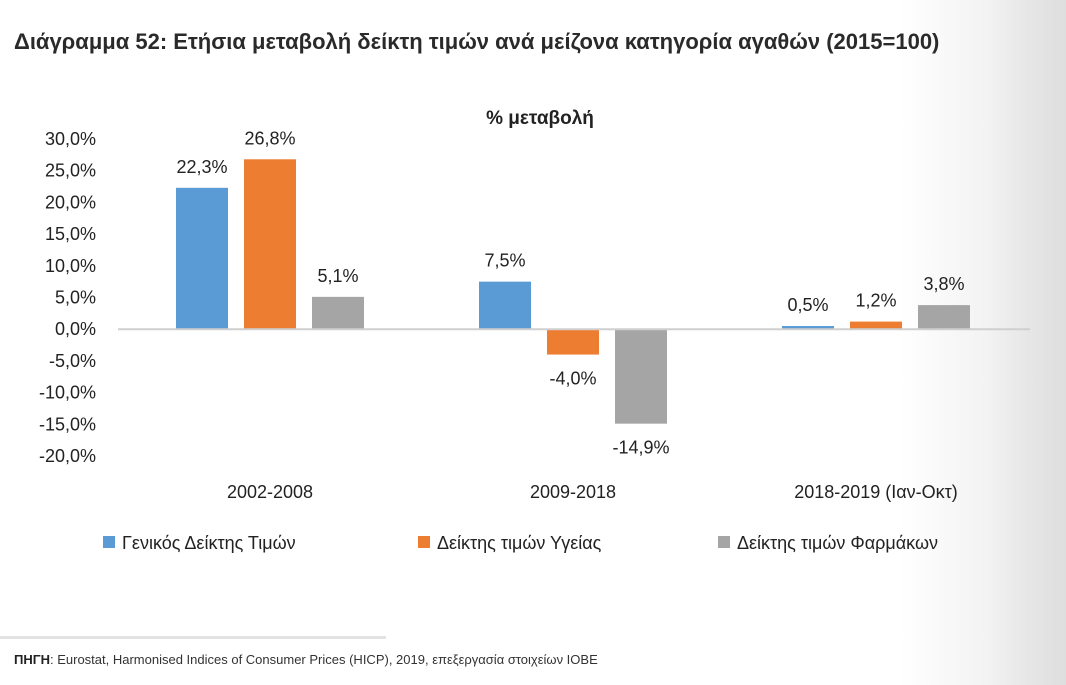  I want to click on bar-value-label: 3,8%, so click(943, 284).